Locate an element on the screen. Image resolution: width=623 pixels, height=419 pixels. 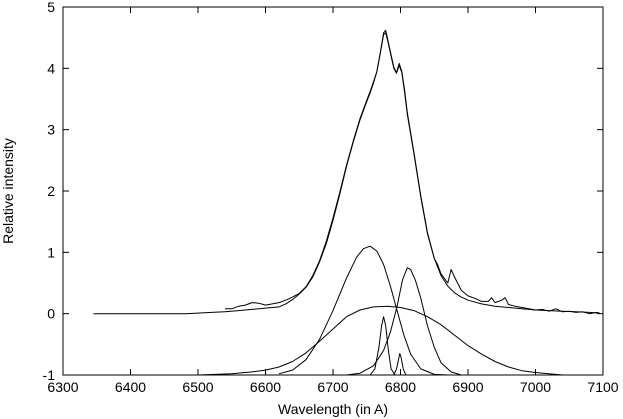
x-tick-label: 6300 is located at coordinates (62, 387).